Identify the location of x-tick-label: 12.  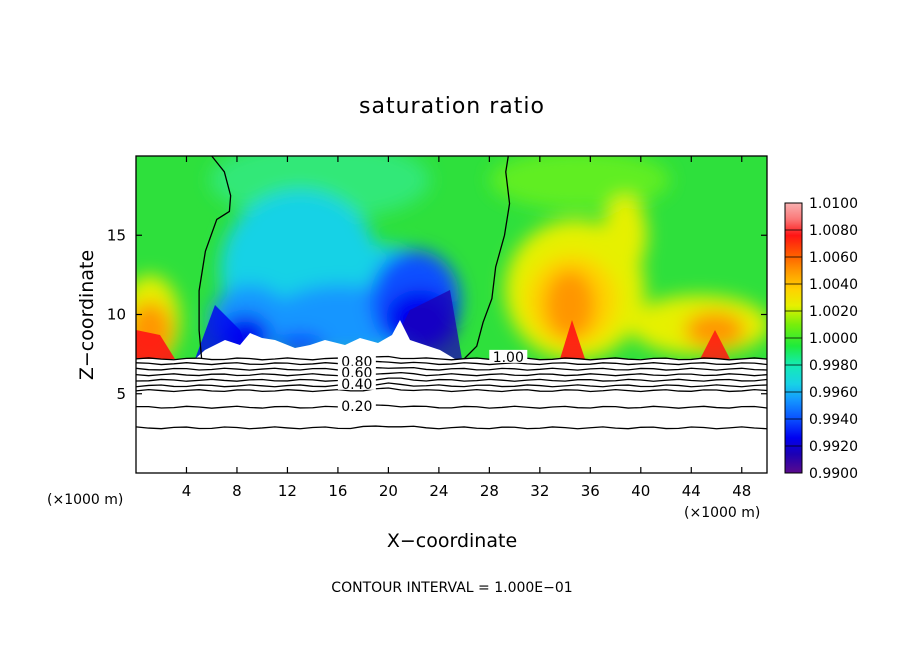
(287, 491).